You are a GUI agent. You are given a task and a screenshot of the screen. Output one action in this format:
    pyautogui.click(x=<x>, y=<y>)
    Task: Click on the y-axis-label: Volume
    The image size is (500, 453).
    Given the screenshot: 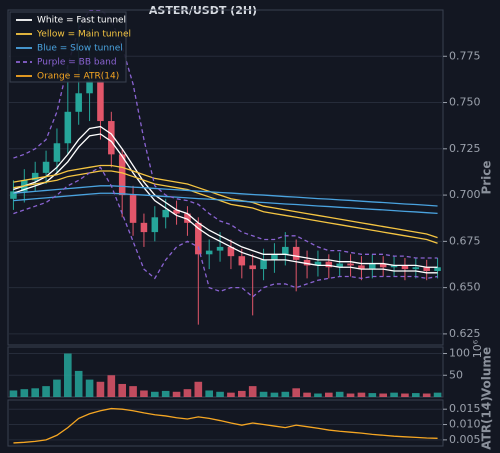 What is the action you would take?
    pyautogui.click(x=487, y=372)
    